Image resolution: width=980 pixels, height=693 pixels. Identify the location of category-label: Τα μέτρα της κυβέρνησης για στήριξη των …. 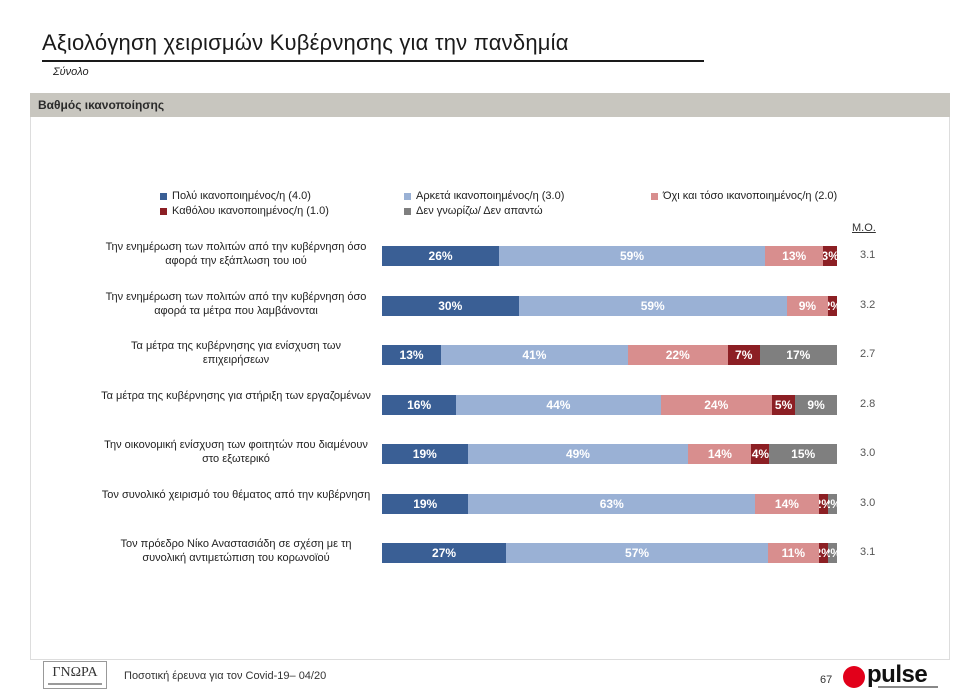
(236, 395).